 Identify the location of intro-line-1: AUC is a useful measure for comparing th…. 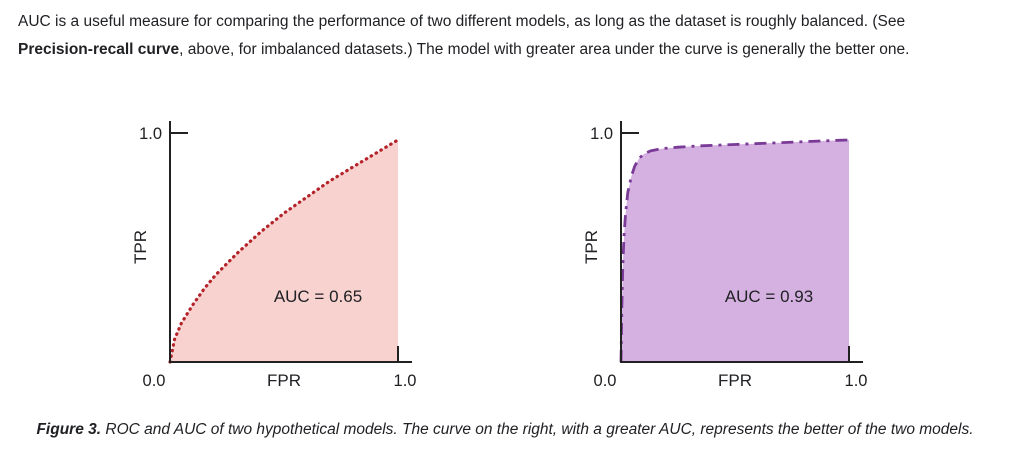
(462, 21).